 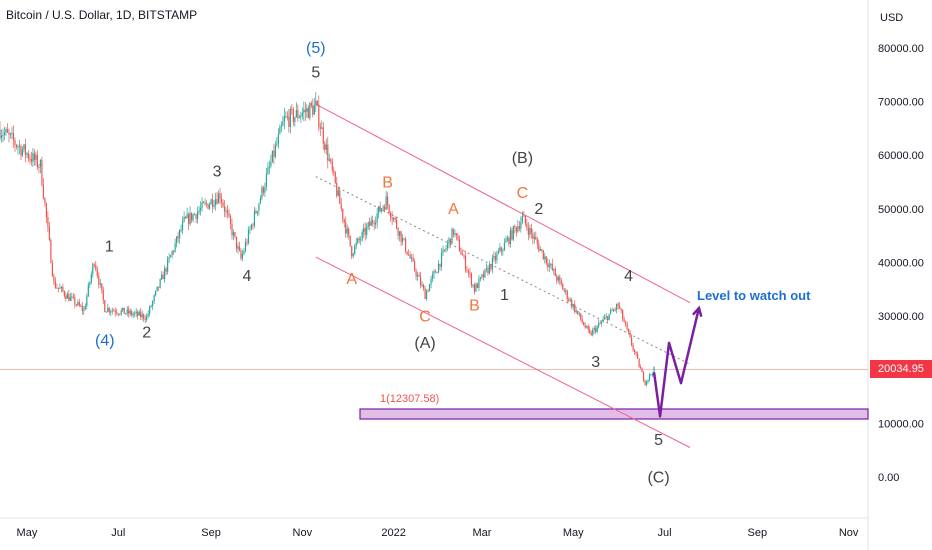 What do you see at coordinates (316, 48) in the screenshot?
I see `wave-label: (5)` at bounding box center [316, 48].